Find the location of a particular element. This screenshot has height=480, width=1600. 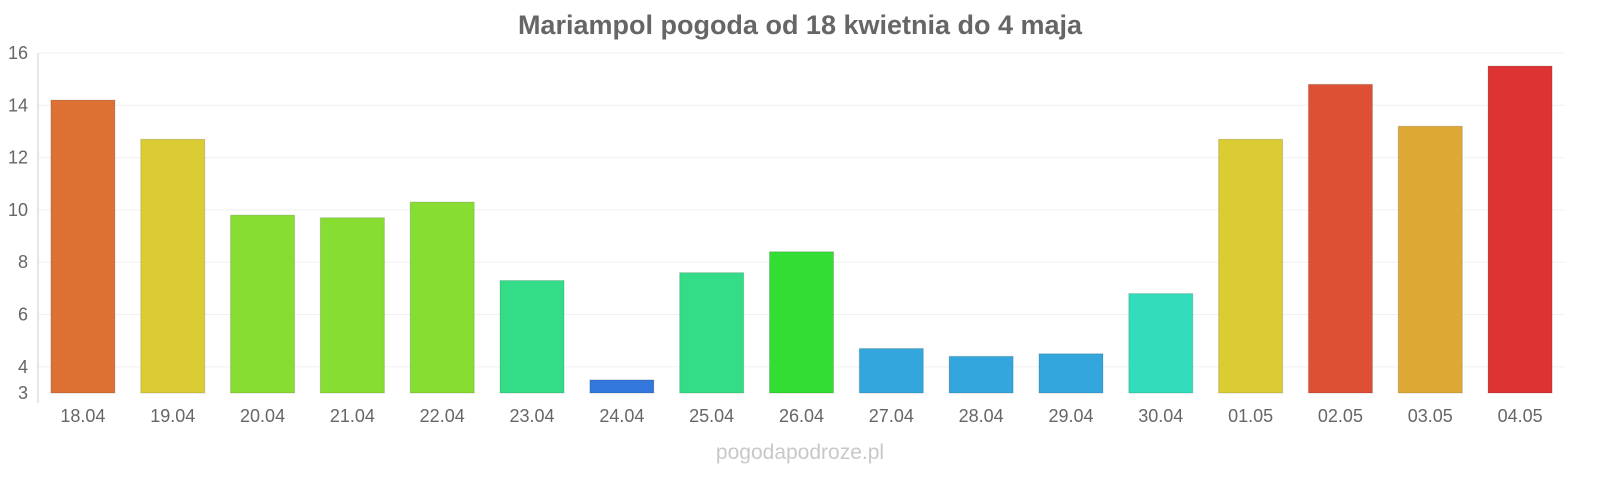

x-tick-label: 04.05 is located at coordinates (1520, 416).